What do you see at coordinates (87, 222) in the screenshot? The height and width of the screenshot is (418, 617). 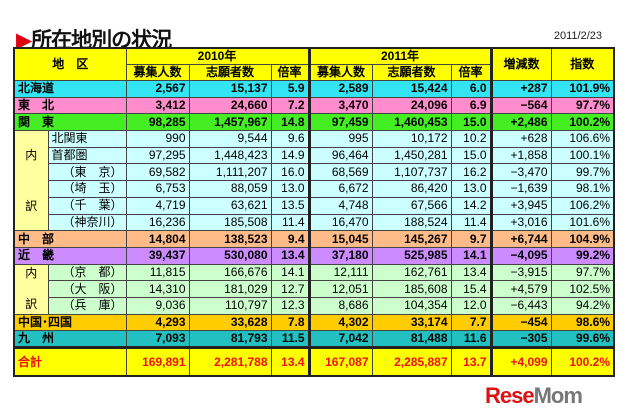 I see `region-name: （神奈川）` at bounding box center [87, 222].